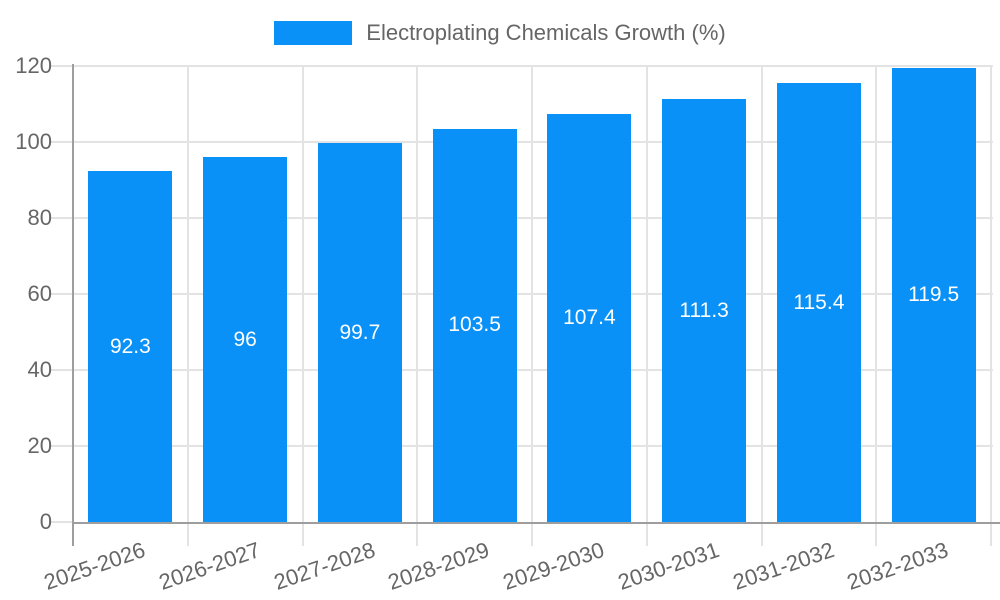 The height and width of the screenshot is (600, 1000). What do you see at coordinates (209, 566) in the screenshot?
I see `x-tick-label: 2026-2027` at bounding box center [209, 566].